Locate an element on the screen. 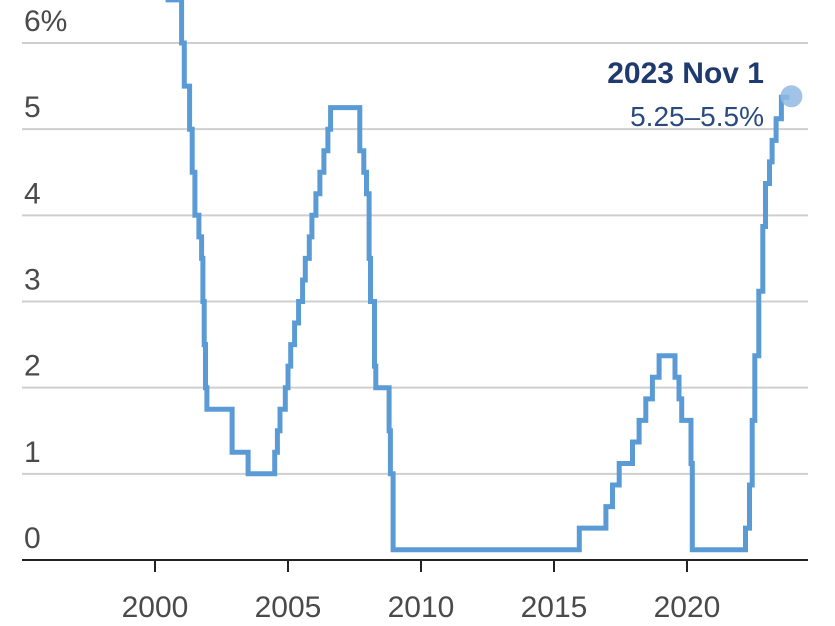  x-axis-ticks: 2000 2005 2010 2015 2020 is located at coordinates (421, 592).